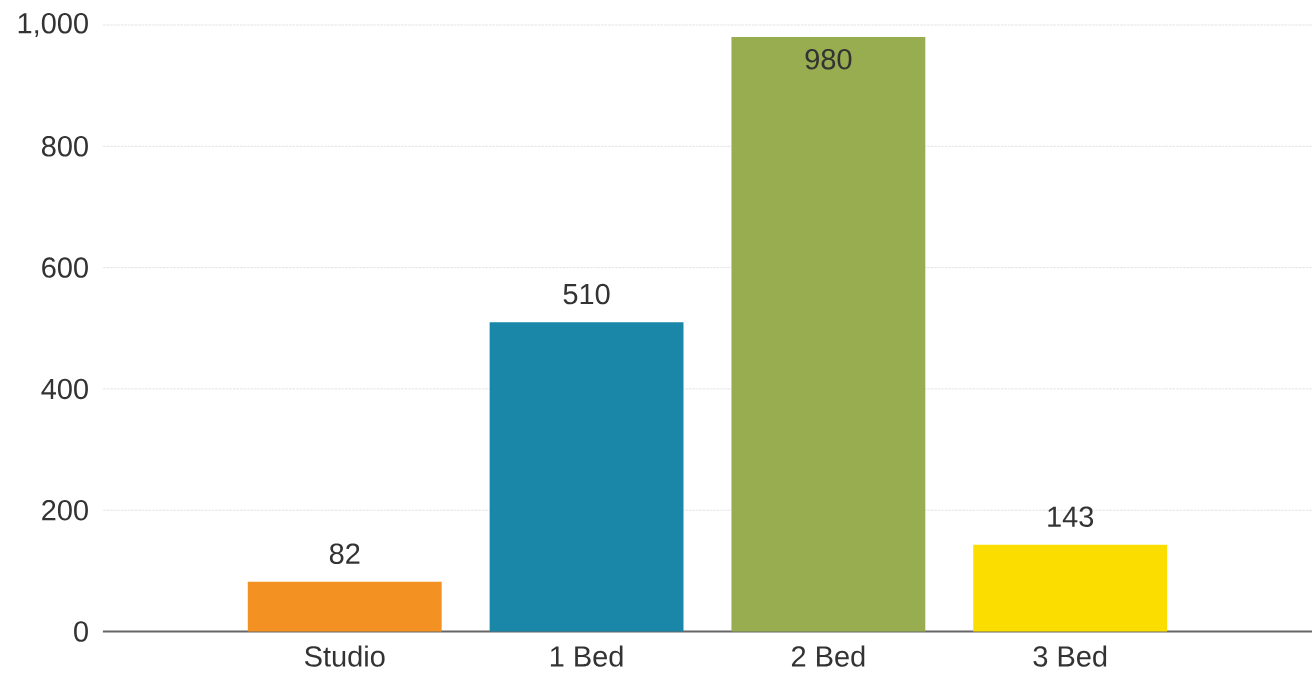 This screenshot has height=687, width=1313. What do you see at coordinates (344, 554) in the screenshot?
I see `data-label: 82` at bounding box center [344, 554].